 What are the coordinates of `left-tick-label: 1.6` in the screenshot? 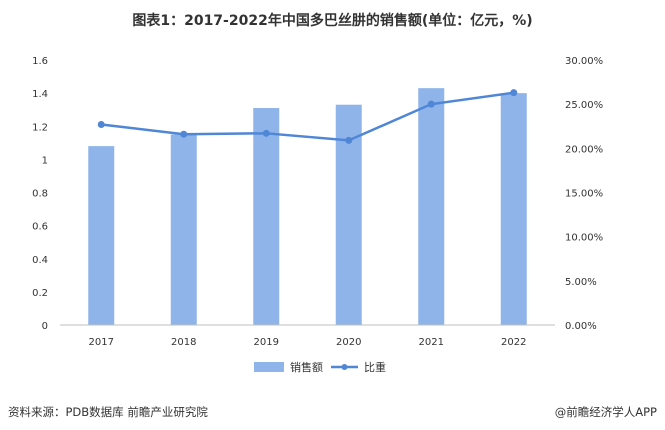 It's located at (40, 61).